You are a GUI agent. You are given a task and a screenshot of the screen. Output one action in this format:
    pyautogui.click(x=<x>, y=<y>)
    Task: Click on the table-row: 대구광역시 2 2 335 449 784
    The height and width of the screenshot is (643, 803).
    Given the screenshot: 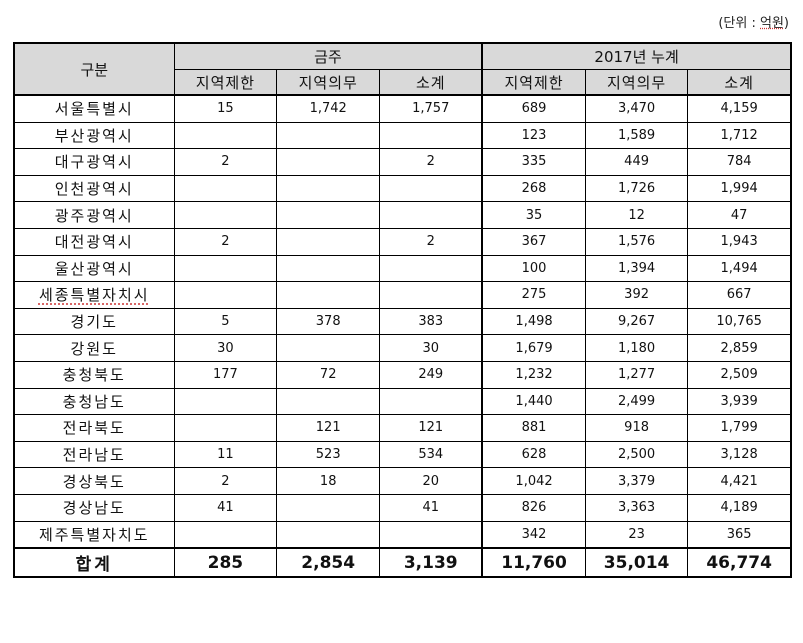 What is the action you would take?
    pyautogui.click(x=402, y=162)
    